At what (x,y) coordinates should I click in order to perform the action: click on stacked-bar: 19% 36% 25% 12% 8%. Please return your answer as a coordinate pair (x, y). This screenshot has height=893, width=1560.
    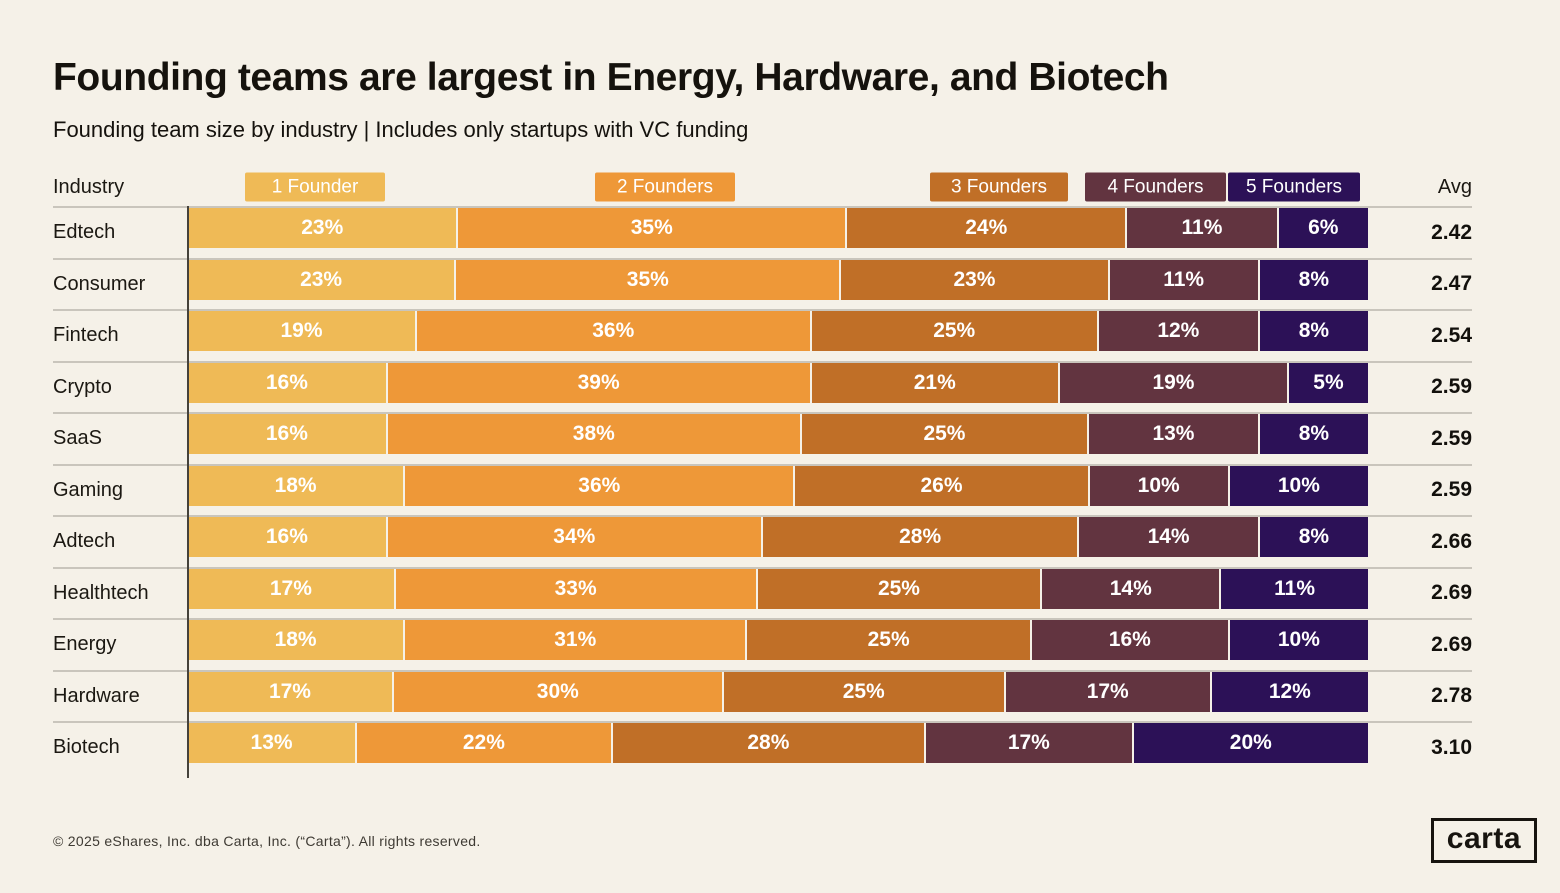
    Looking at the image, I should click on (778, 331).